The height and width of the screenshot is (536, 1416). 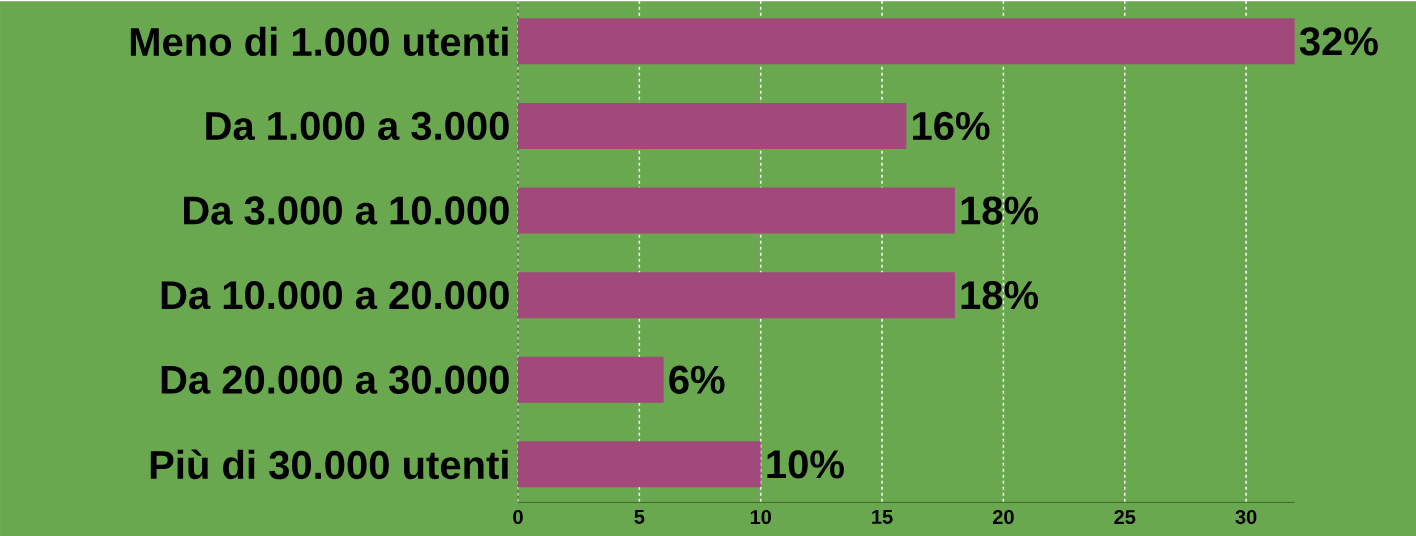 I want to click on data-label: 6%, so click(x=697, y=379).